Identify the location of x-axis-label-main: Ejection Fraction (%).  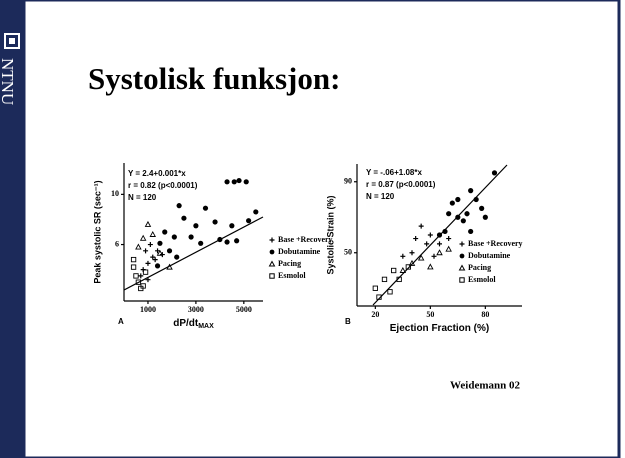
(439, 328).